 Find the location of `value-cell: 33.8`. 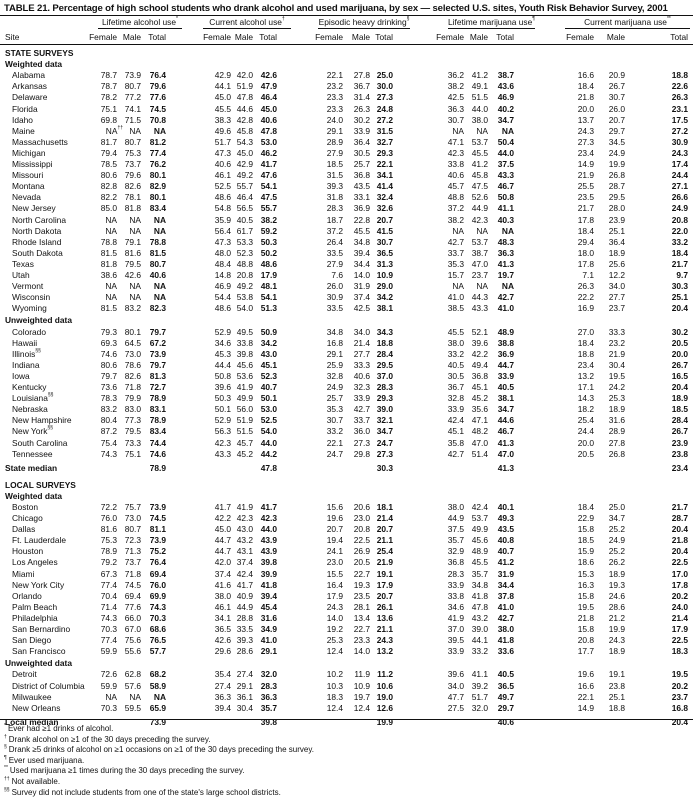

value-cell: 33.8 is located at coordinates (444, 596).